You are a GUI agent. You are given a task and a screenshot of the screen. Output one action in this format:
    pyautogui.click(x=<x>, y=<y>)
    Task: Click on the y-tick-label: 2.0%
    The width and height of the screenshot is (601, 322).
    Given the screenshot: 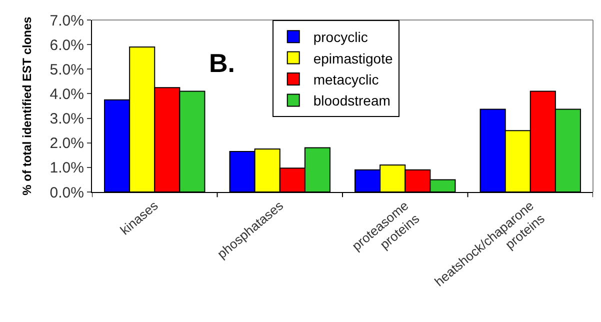 What is the action you would take?
    pyautogui.click(x=67, y=143)
    